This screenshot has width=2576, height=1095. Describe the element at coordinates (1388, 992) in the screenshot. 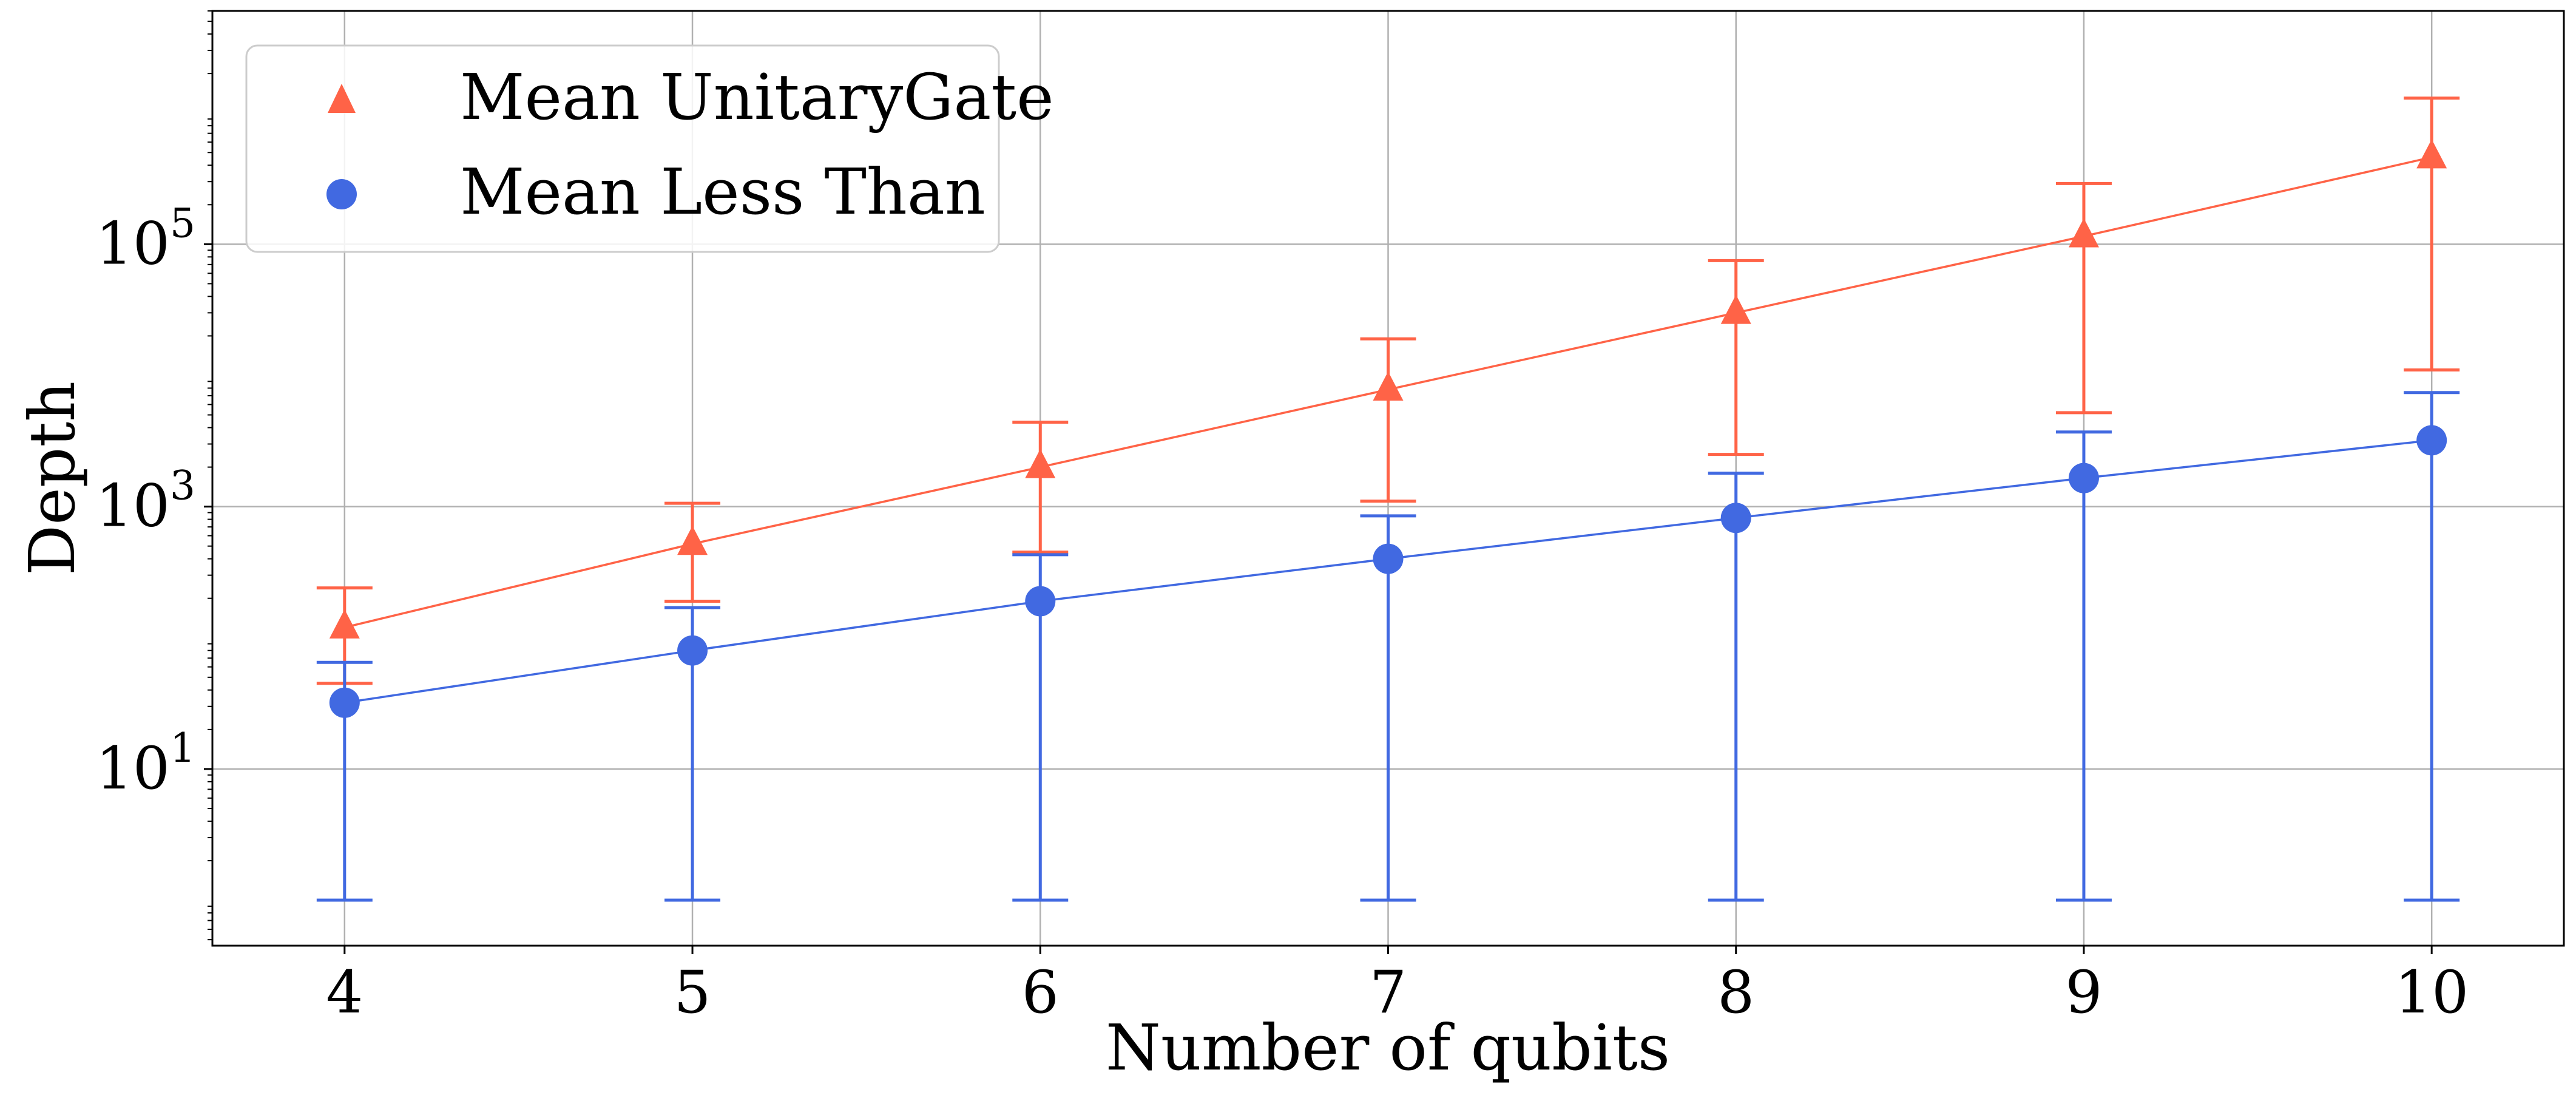

I see `x-tick-label: 7` at that location.